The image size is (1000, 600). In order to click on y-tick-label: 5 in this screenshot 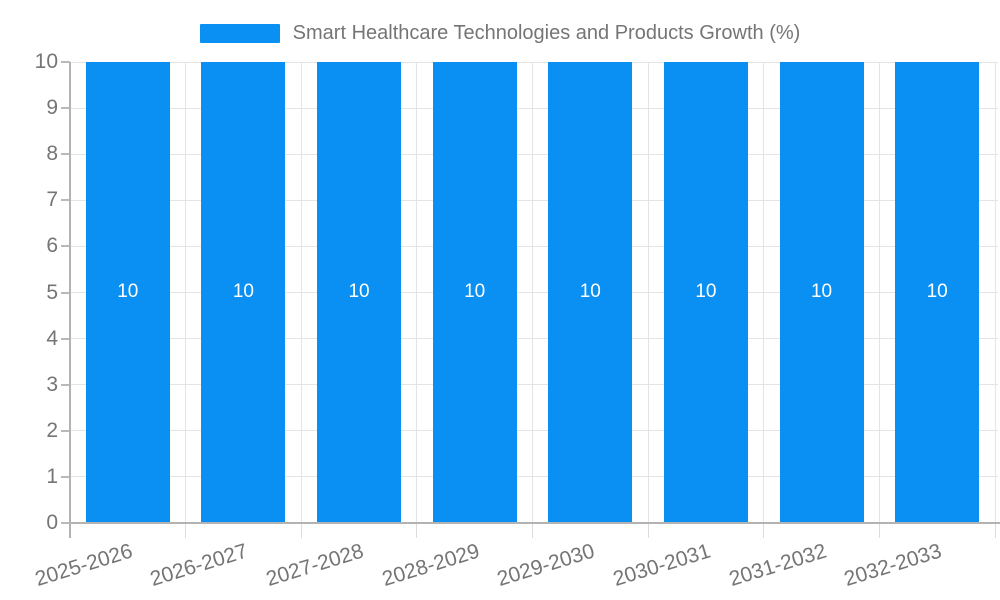, I will do `click(52, 292)`.